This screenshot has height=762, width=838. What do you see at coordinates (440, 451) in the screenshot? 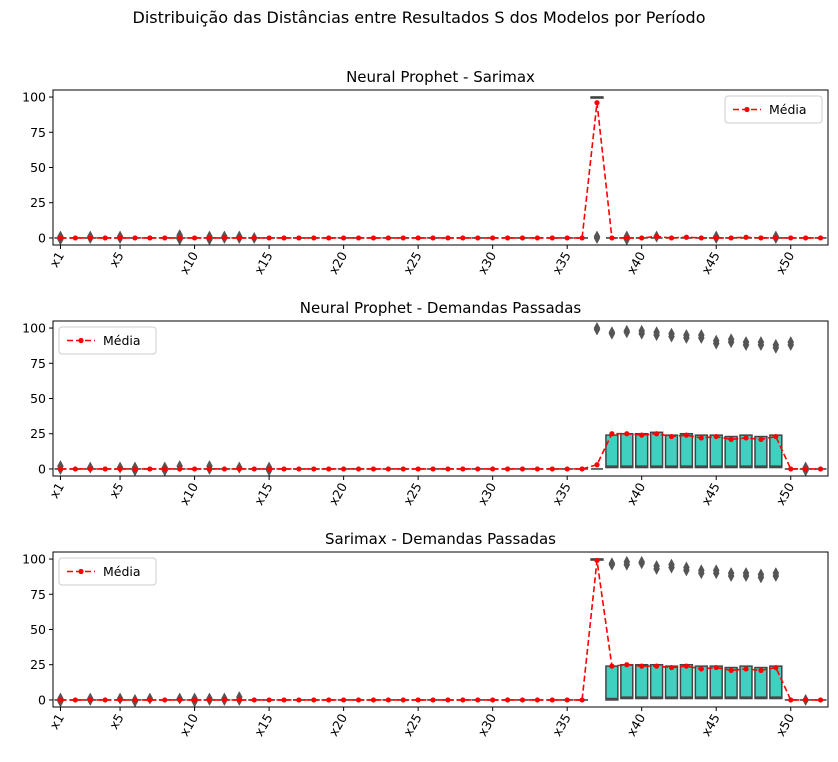
I see `mean-line` at bounding box center [440, 451].